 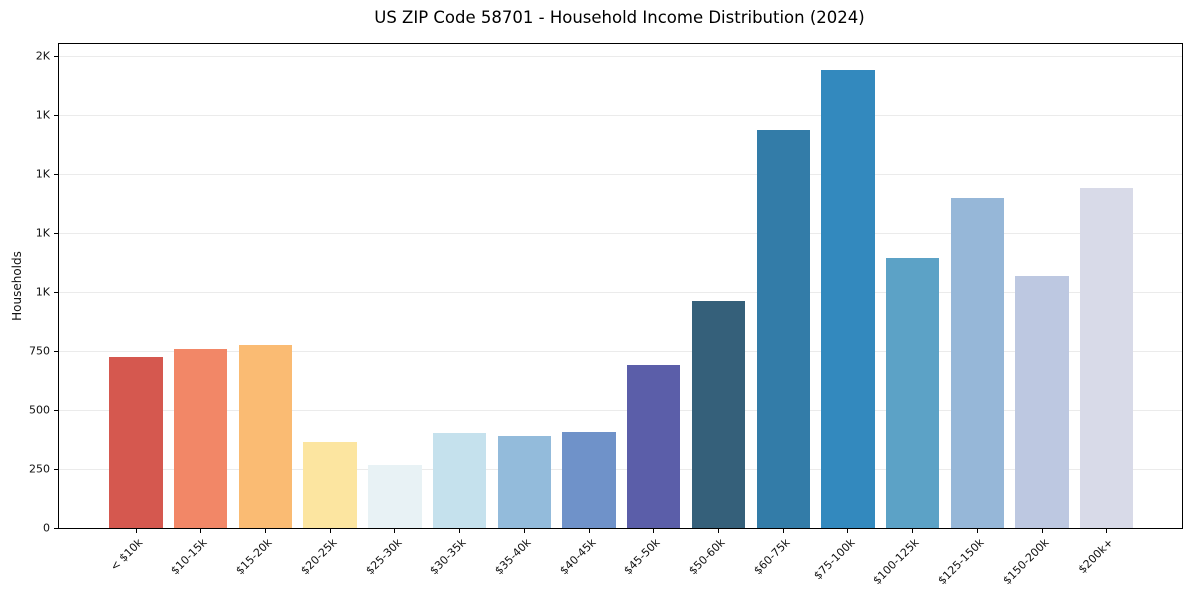 What do you see at coordinates (834, 559) in the screenshot?
I see `x-tick-label: $75-100k` at bounding box center [834, 559].